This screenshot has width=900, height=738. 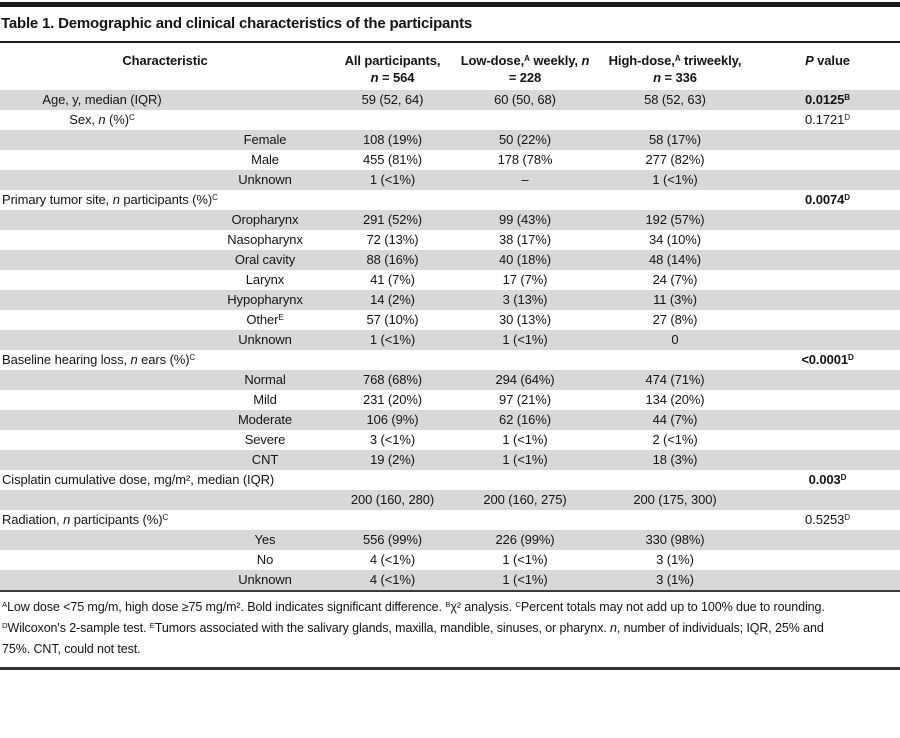 I want to click on value-cell: 50 (22%), so click(x=525, y=139).